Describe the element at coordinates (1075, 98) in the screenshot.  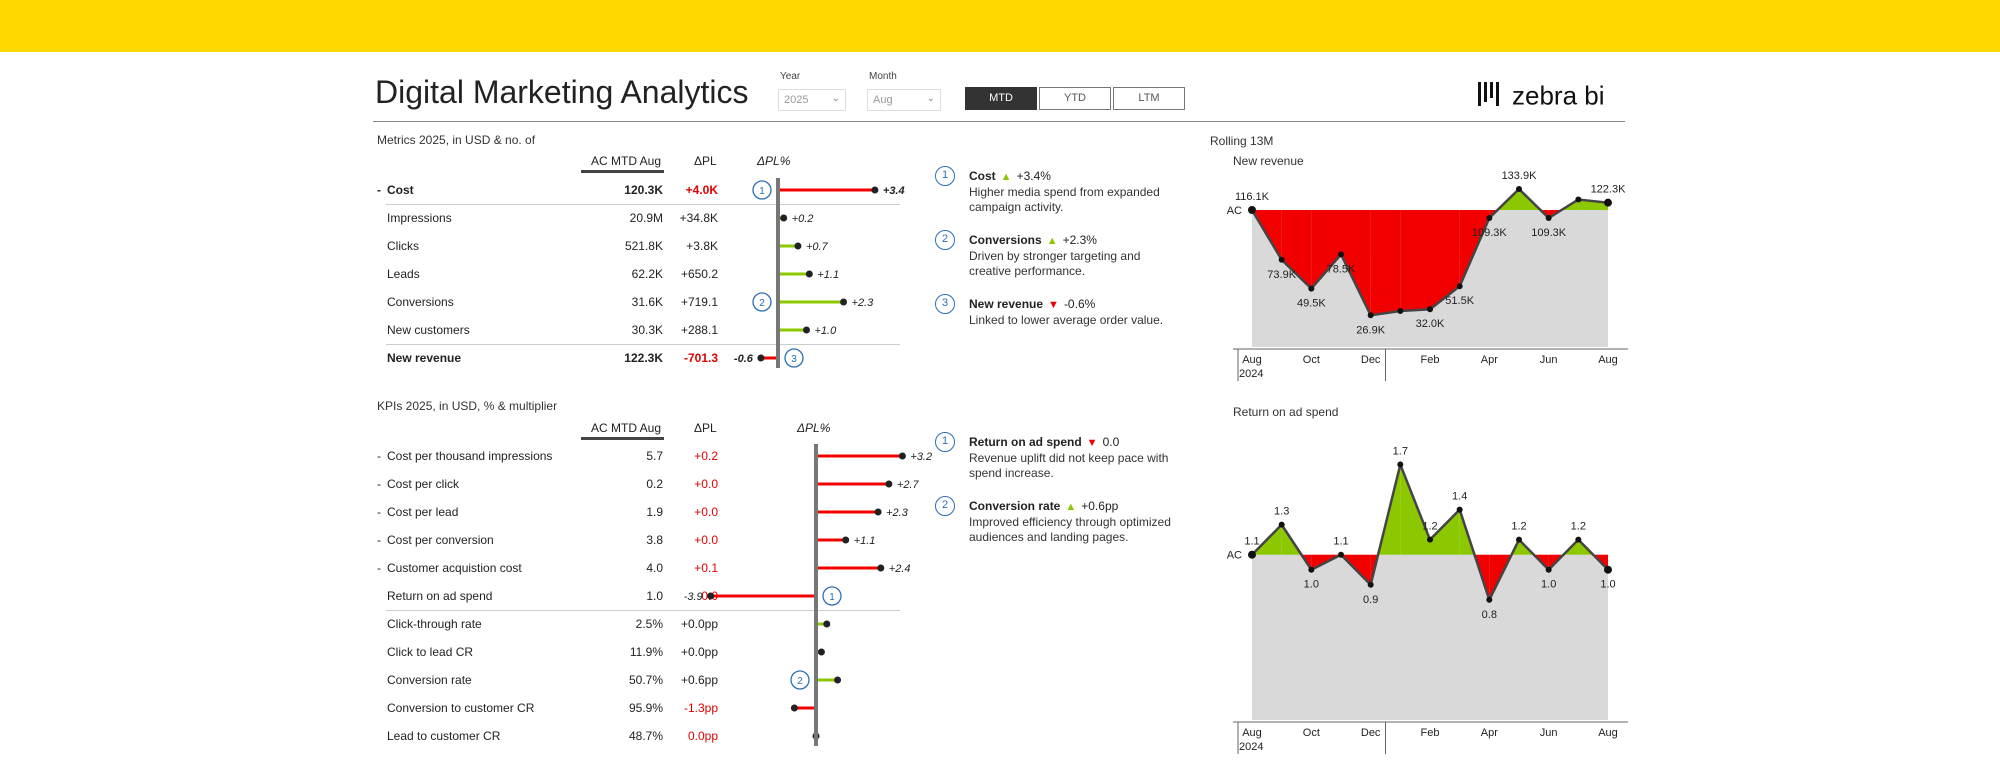
I see `period-button-ytd: YTD` at that location.